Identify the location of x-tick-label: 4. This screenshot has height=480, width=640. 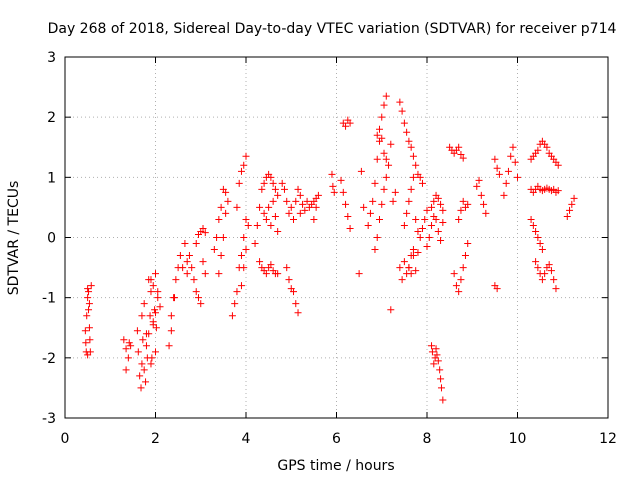
(246, 439).